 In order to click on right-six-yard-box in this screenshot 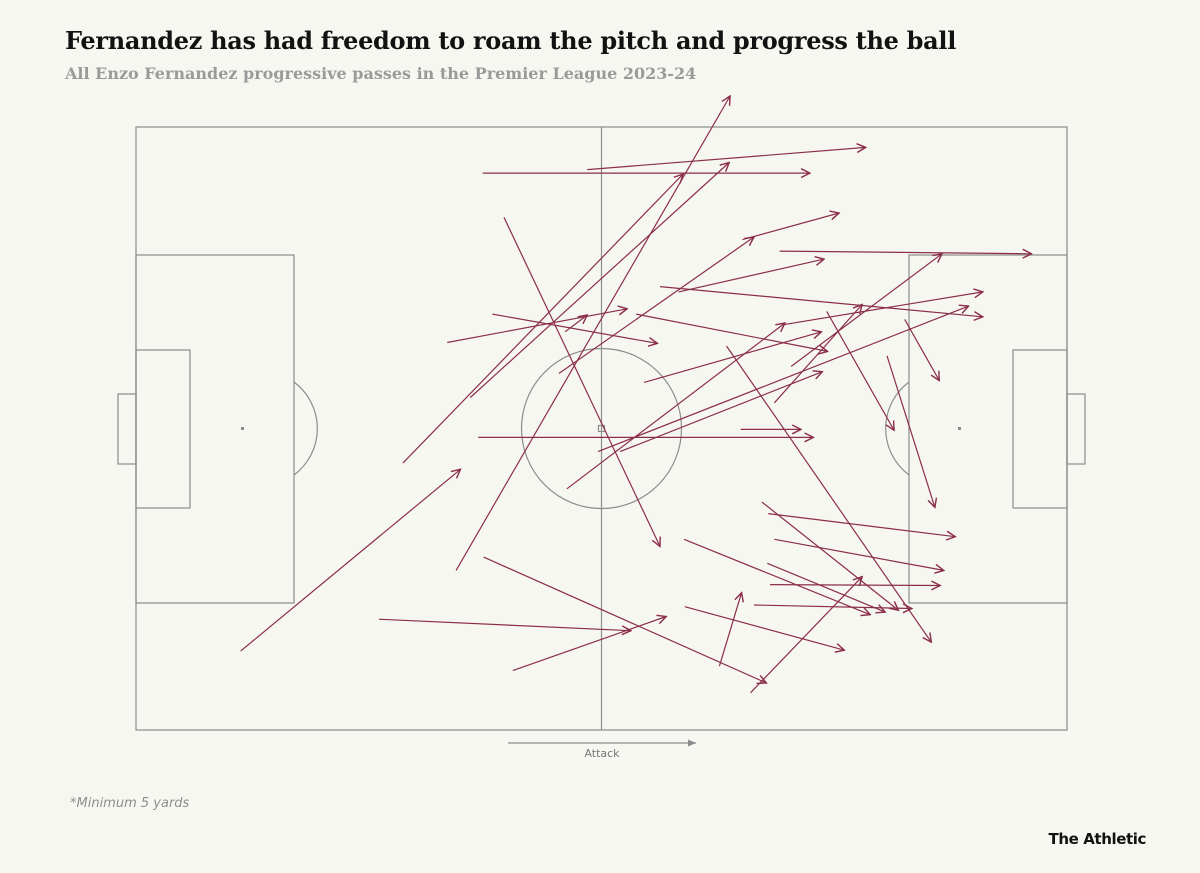, I will do `click(1040, 429)`.